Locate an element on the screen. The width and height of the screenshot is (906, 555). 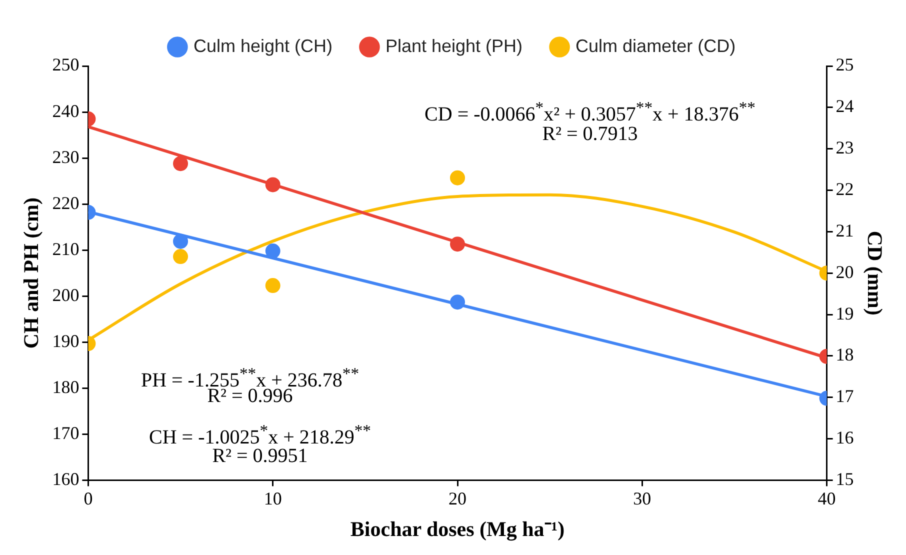
legend-label: Culm height (CH) is located at coordinates (262, 46).